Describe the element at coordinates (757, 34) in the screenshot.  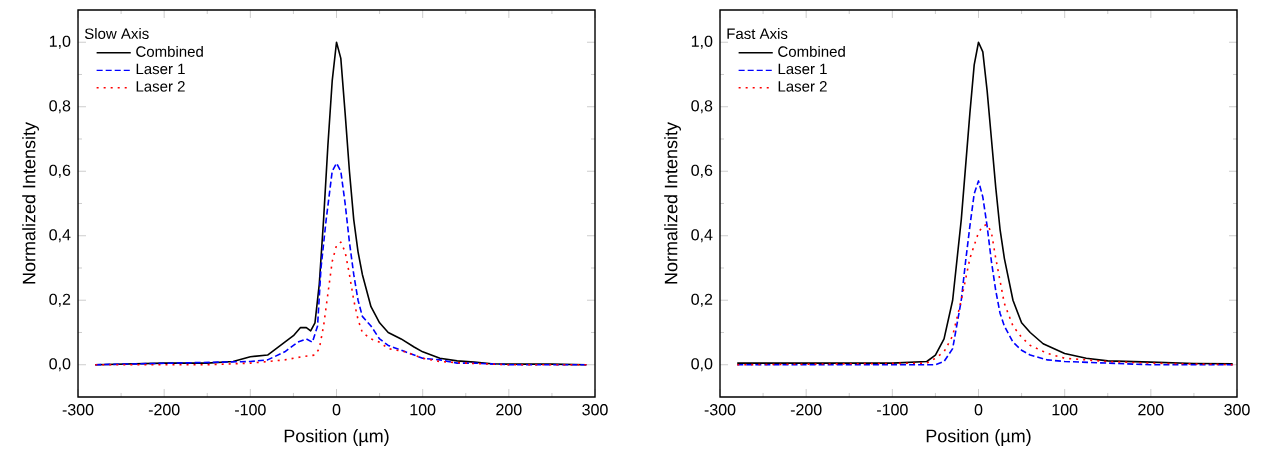
I see `legend-title: Fast Axis` at that location.